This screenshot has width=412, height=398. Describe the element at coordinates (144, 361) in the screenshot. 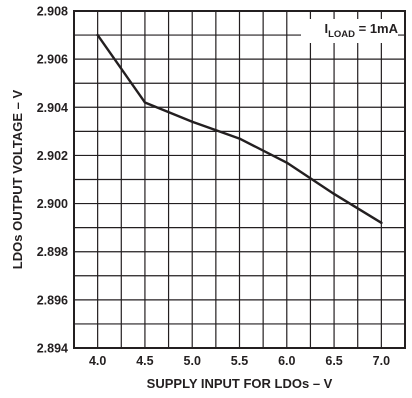

I see `x-tick-label: 4.5` at that location.